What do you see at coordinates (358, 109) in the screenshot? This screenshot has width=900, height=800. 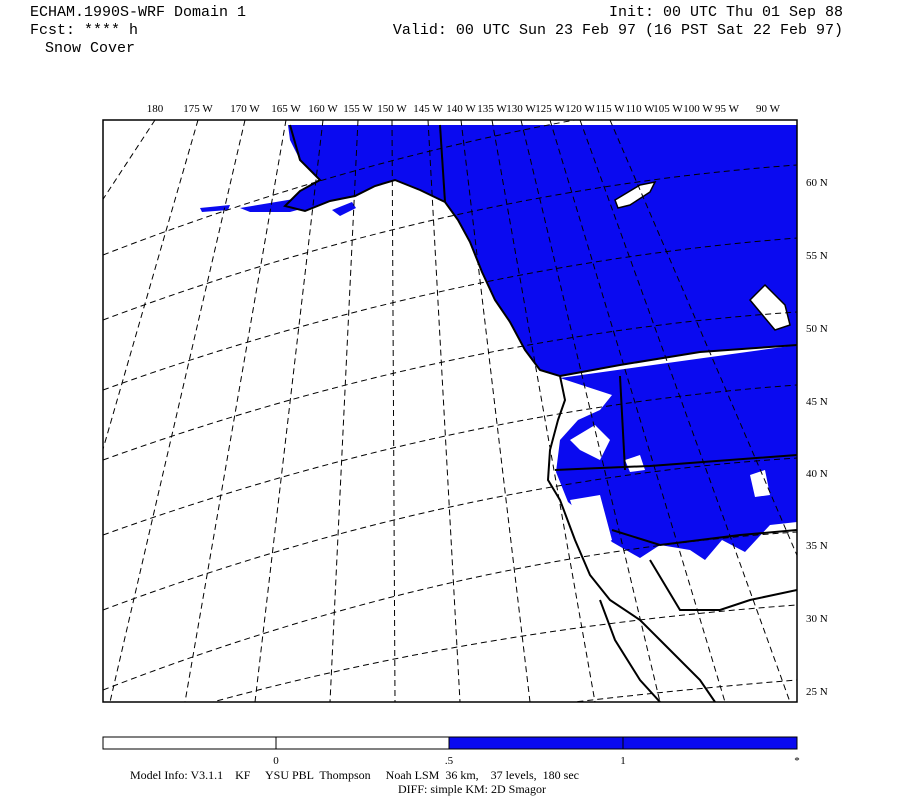 I see `lon-label: 155 W` at bounding box center [358, 109].